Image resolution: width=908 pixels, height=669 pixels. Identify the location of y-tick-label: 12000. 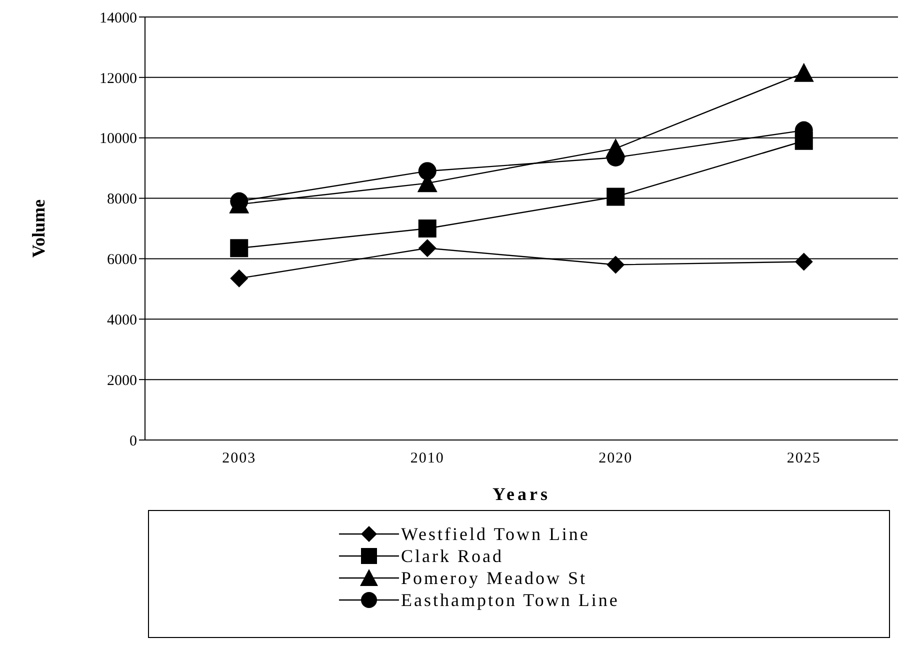
(118, 78).